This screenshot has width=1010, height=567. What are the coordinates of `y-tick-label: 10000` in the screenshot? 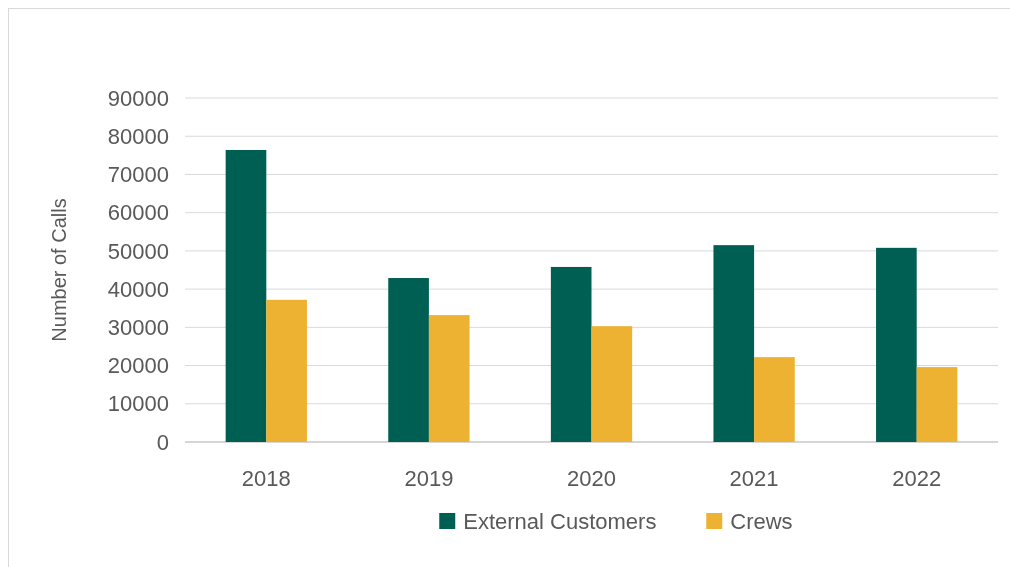 It's located at (138, 404).